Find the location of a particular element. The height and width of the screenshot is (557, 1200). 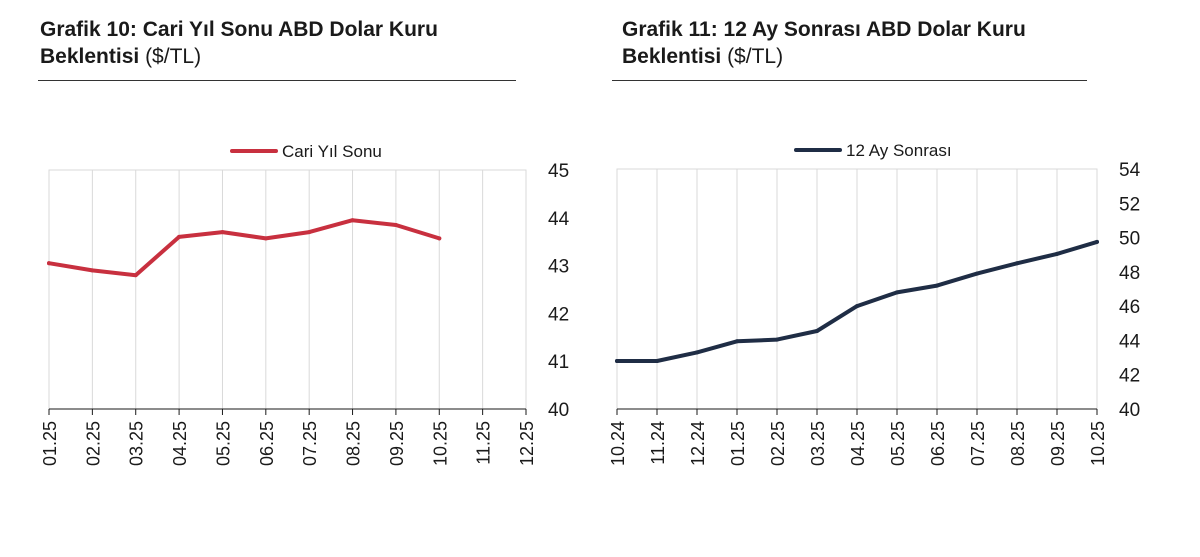

x-tick-label: 11.25 is located at coordinates (484, 443).